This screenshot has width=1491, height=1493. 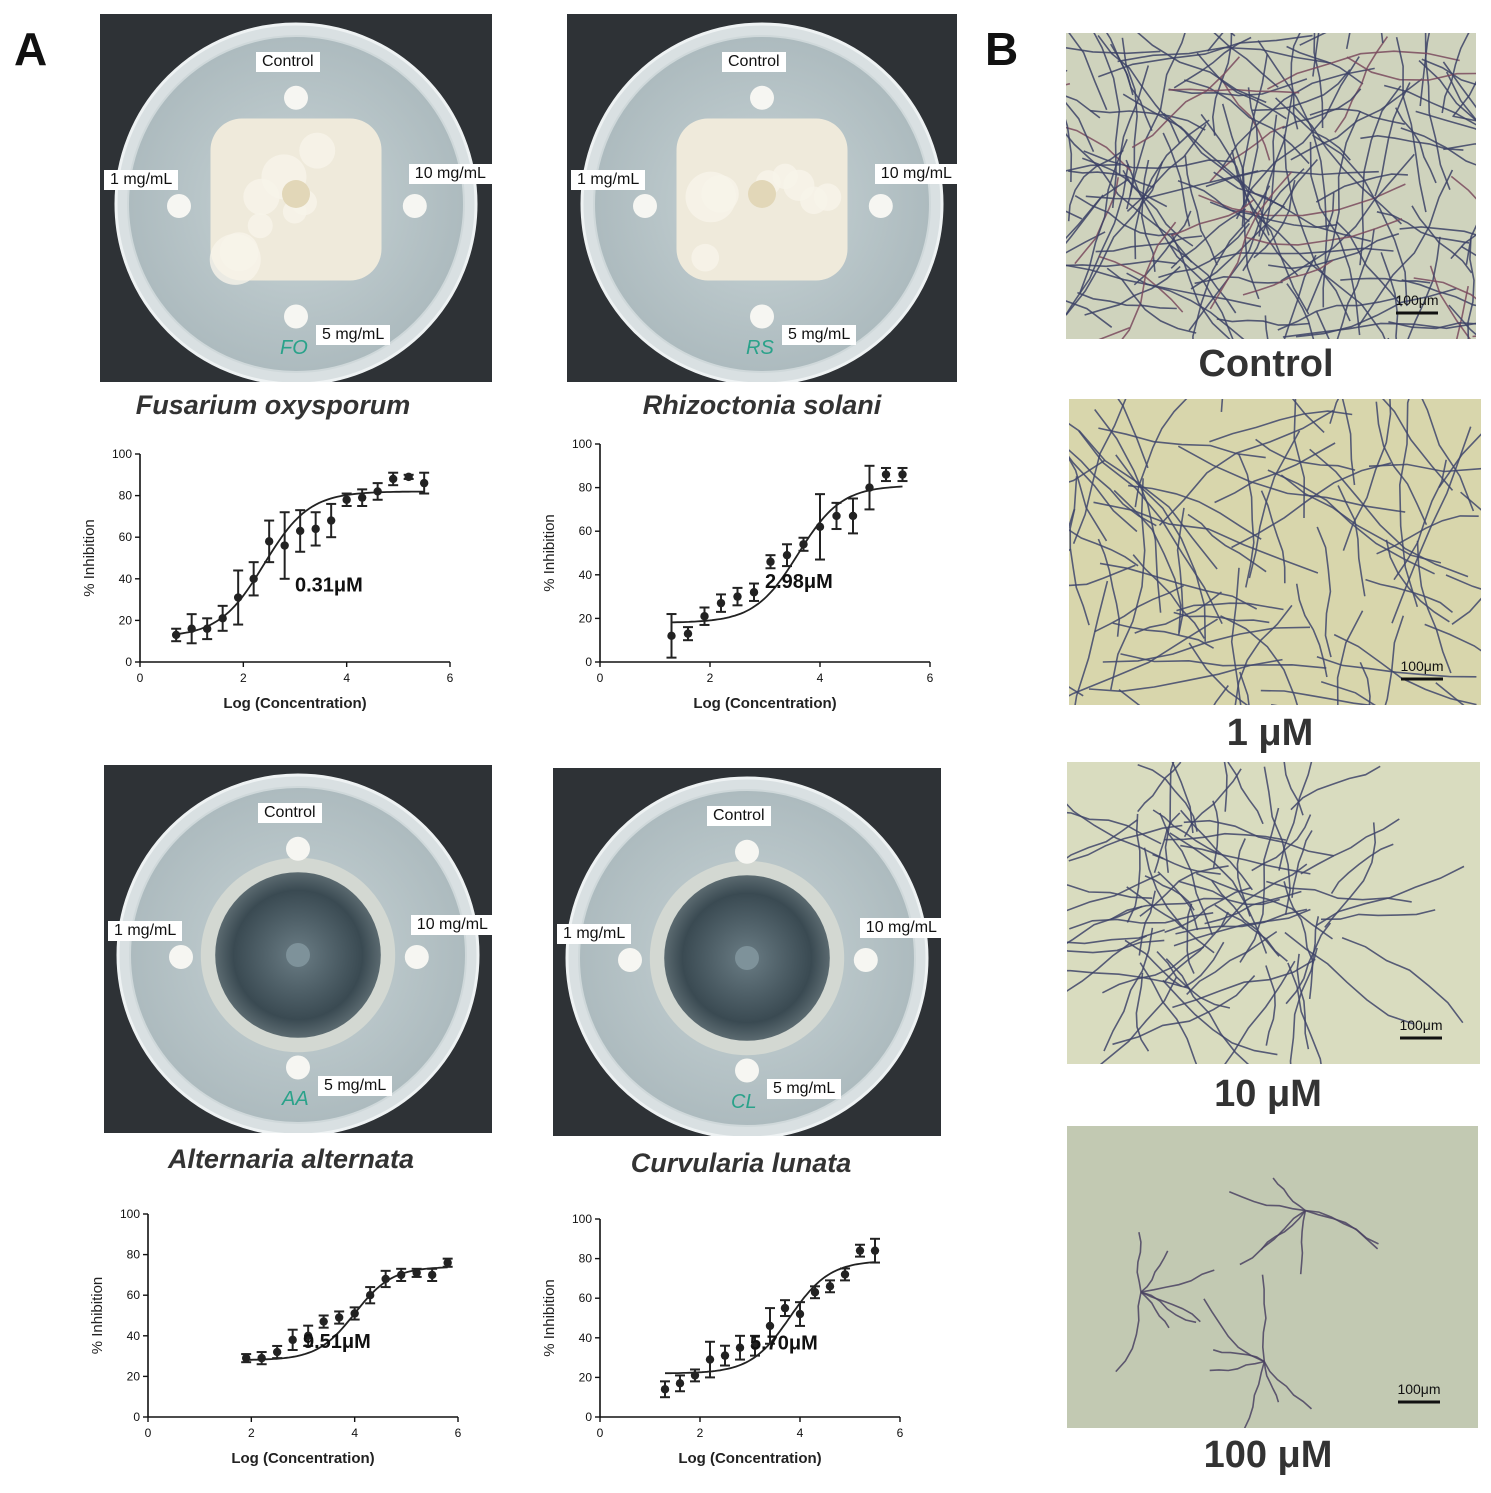 I want to click on high-concentration-label: 10 mg/mL, so click(x=915, y=174).